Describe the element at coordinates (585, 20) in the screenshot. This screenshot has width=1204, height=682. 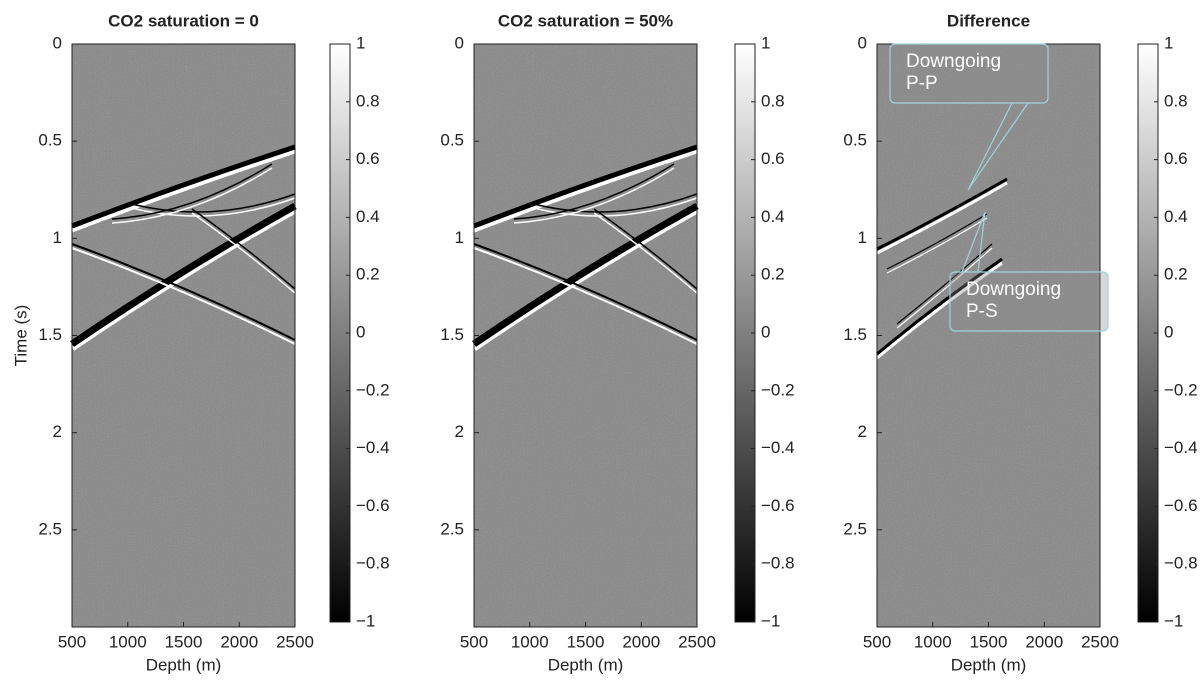
I see `chart-title: CO2 saturation = 50%` at that location.